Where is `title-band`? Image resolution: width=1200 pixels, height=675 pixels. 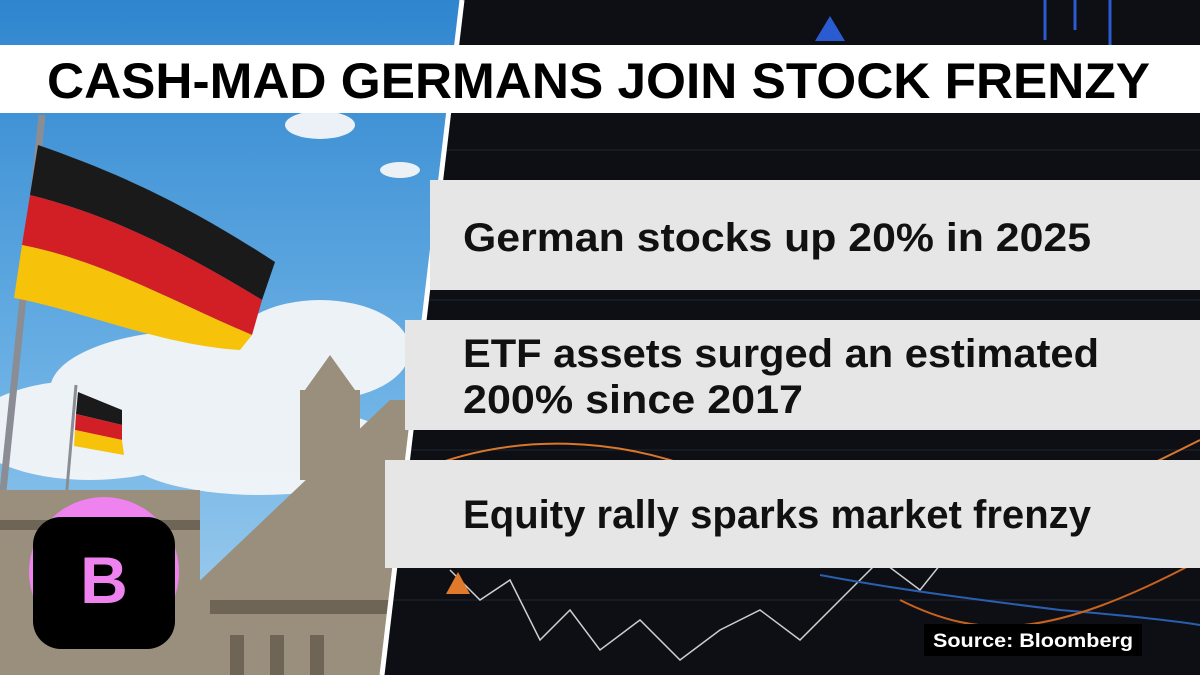 title-band is located at coordinates (600, 79).